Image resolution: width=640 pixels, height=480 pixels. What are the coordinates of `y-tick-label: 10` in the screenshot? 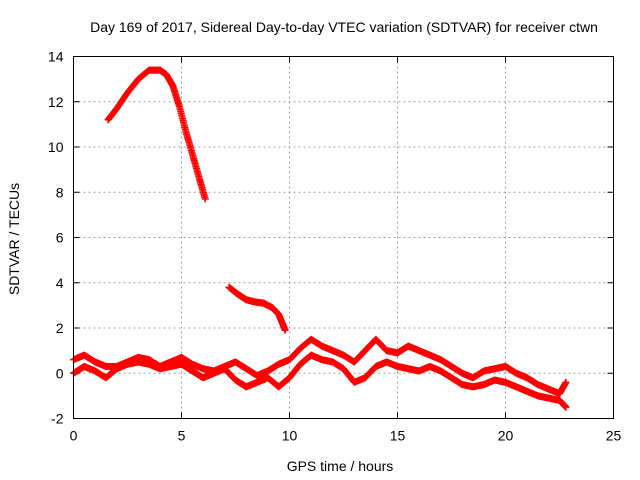 It's located at (56, 147).